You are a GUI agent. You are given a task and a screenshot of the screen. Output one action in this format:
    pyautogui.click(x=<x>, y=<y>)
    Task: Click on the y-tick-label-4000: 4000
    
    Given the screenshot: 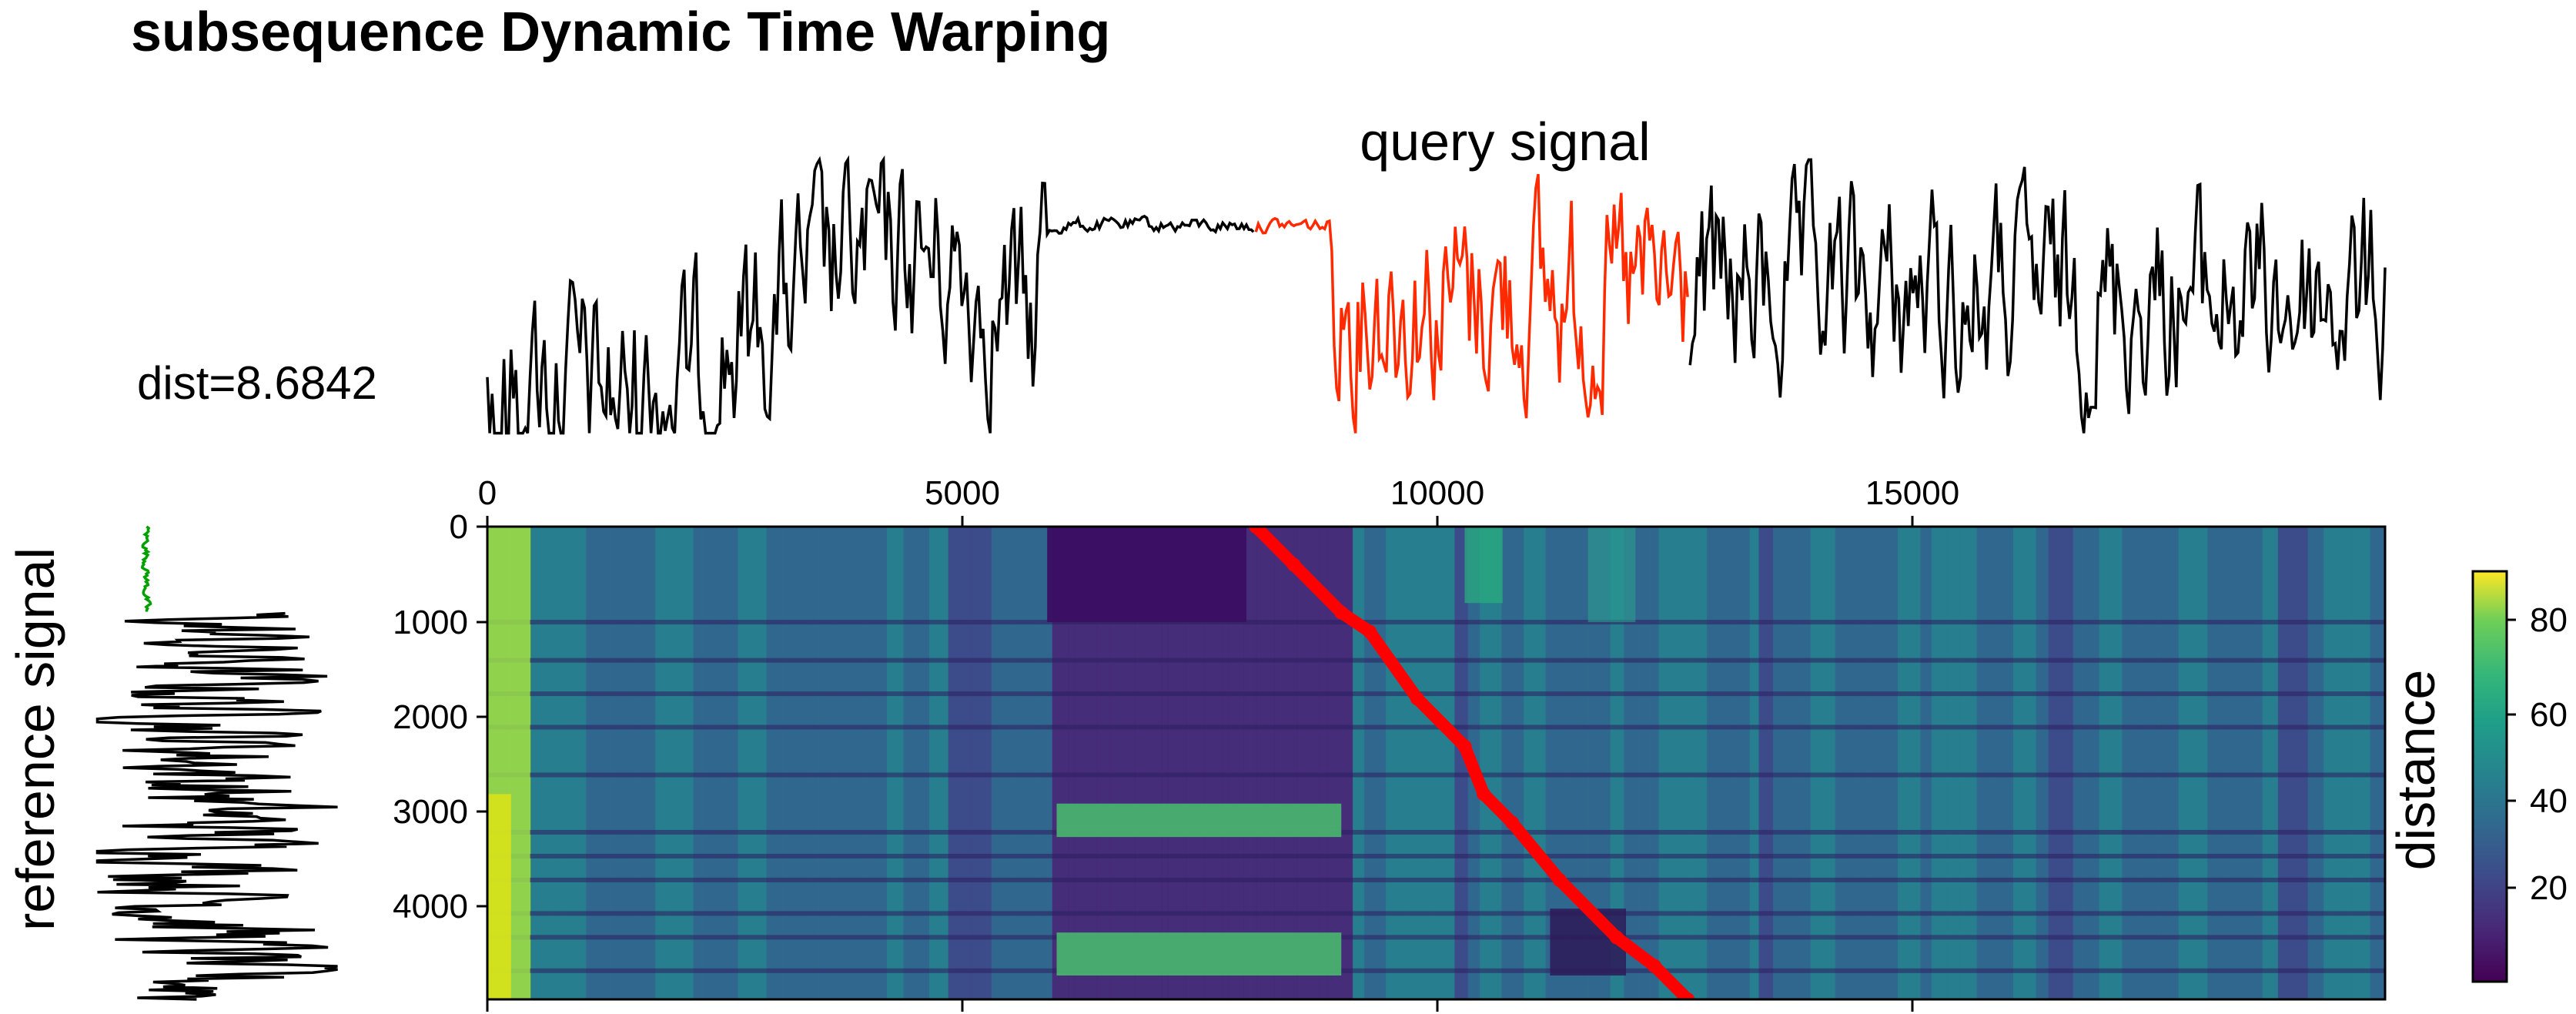 What is the action you would take?
    pyautogui.click(x=431, y=906)
    